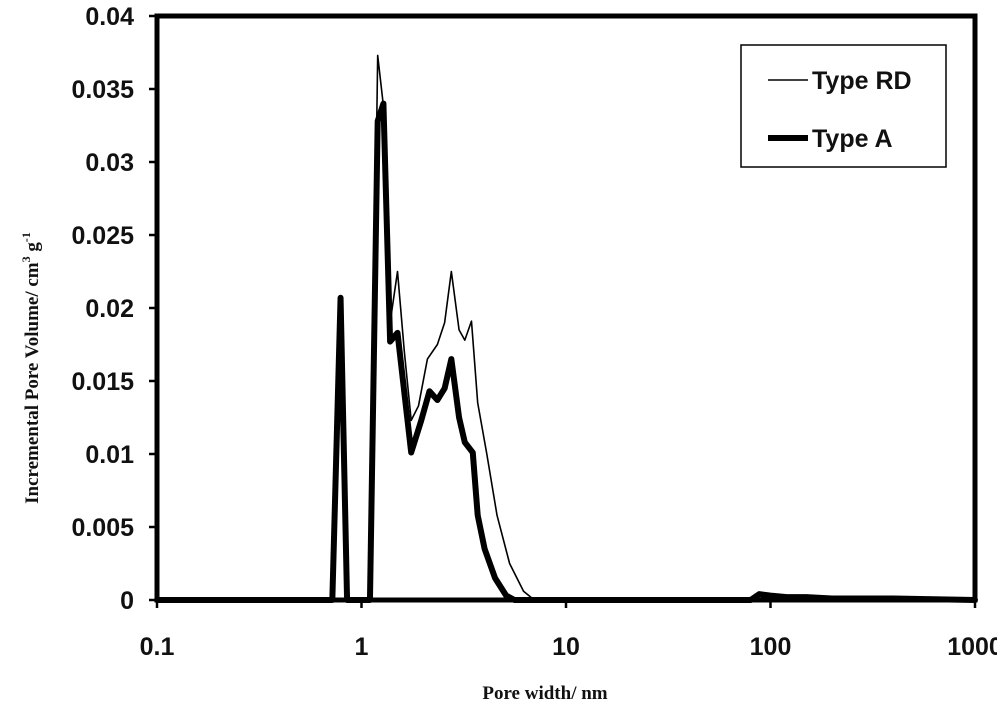  I want to click on y-axis-title-sup1: 3, so click(26, 259).